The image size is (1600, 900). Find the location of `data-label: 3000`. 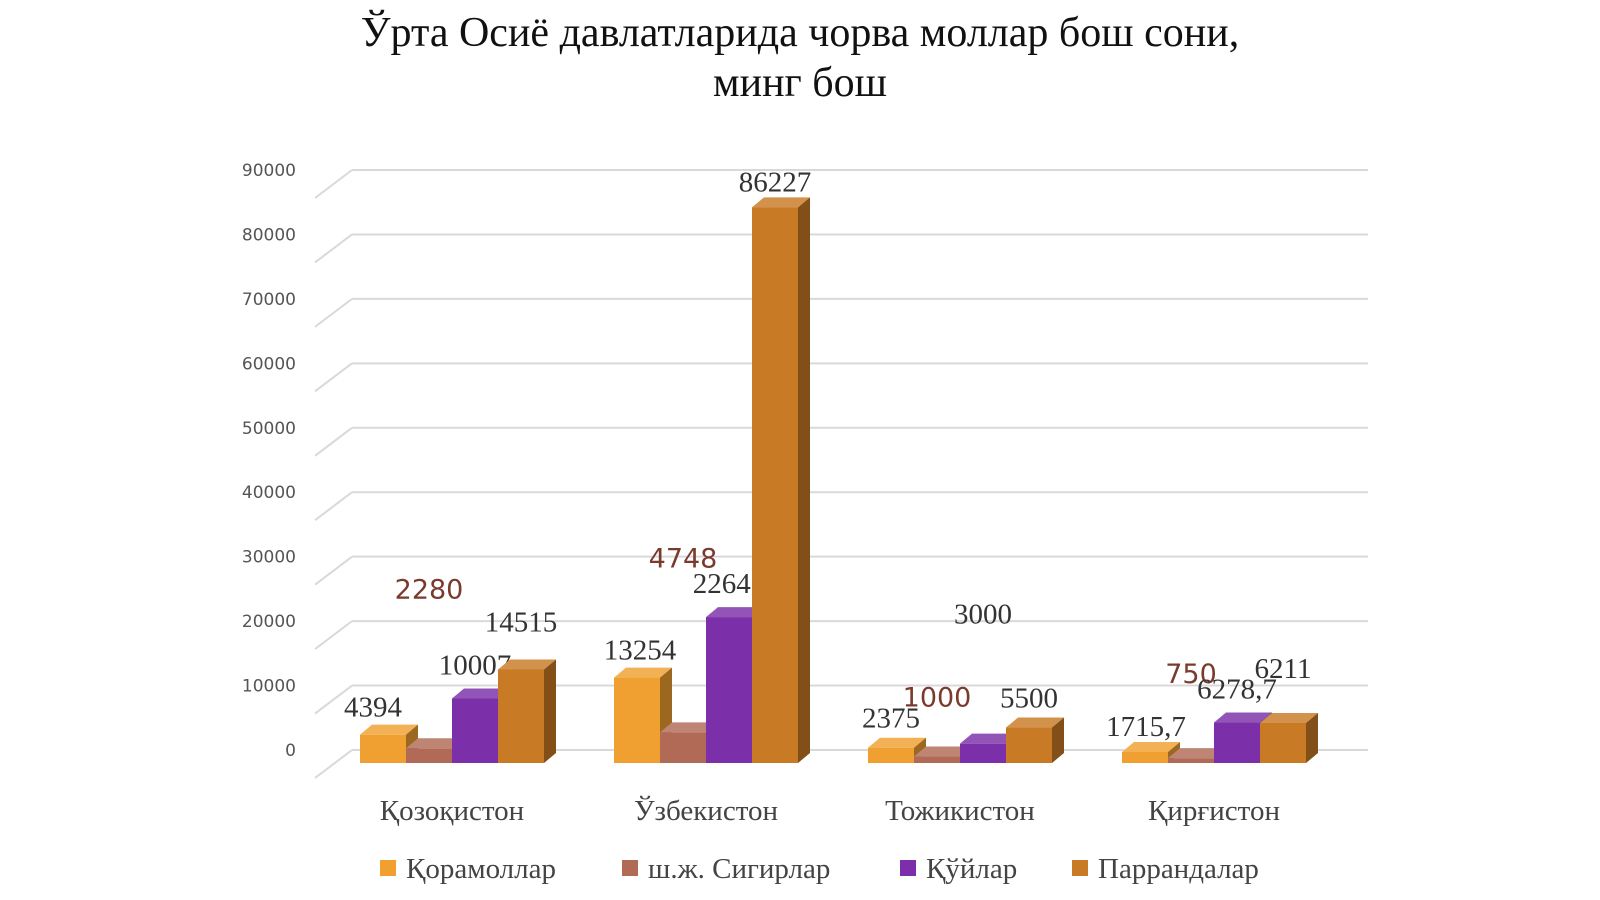

data-label: 3000 is located at coordinates (983, 615).